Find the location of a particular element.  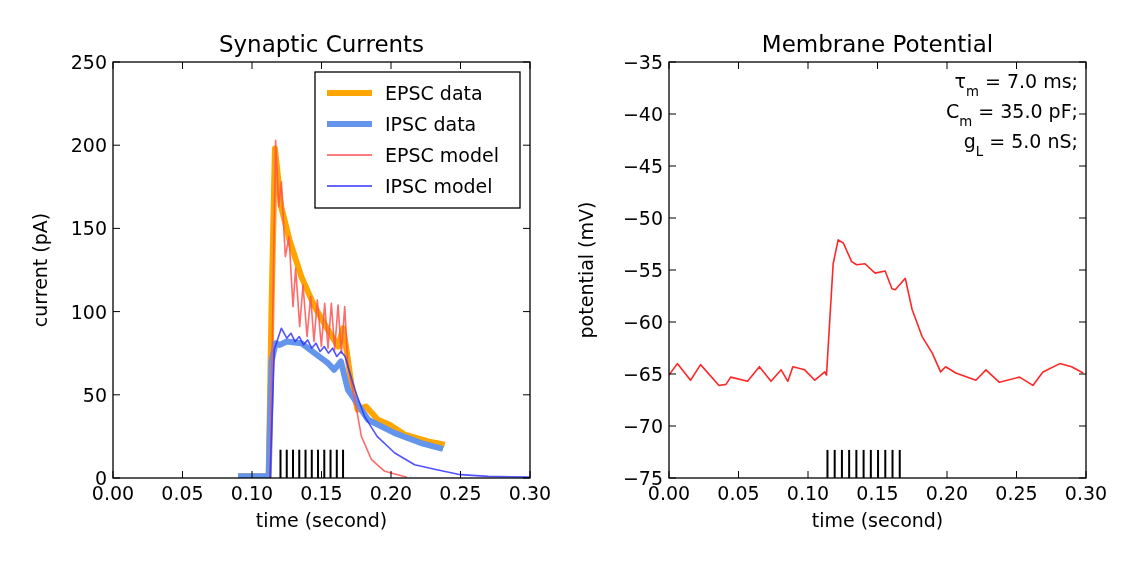

y-axis-title: current (pA) is located at coordinates (40, 270).